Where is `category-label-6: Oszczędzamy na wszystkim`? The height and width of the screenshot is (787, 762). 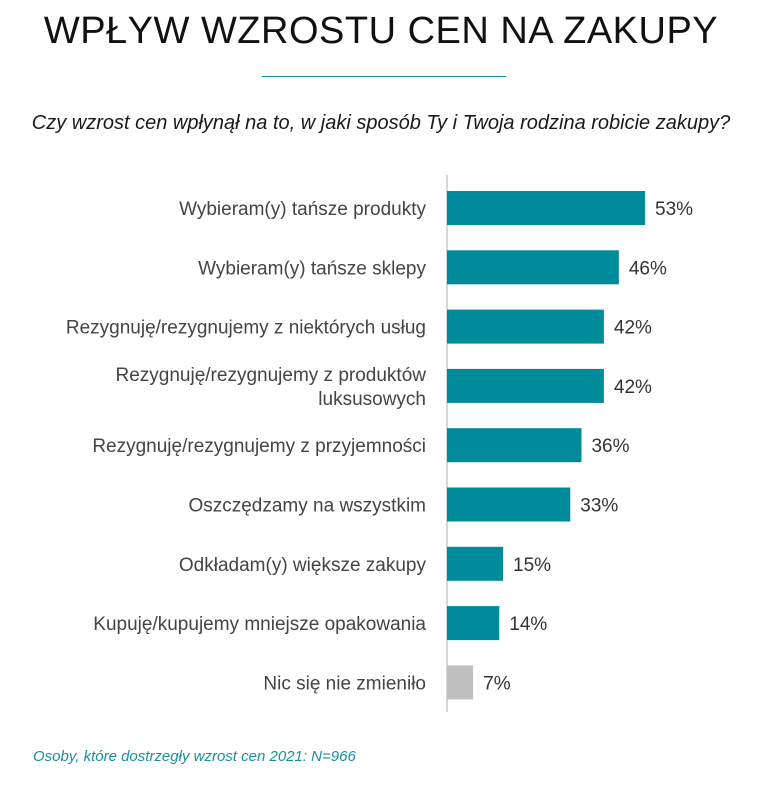 category-label-6: Oszczędzamy na wszystkim is located at coordinates (307, 506).